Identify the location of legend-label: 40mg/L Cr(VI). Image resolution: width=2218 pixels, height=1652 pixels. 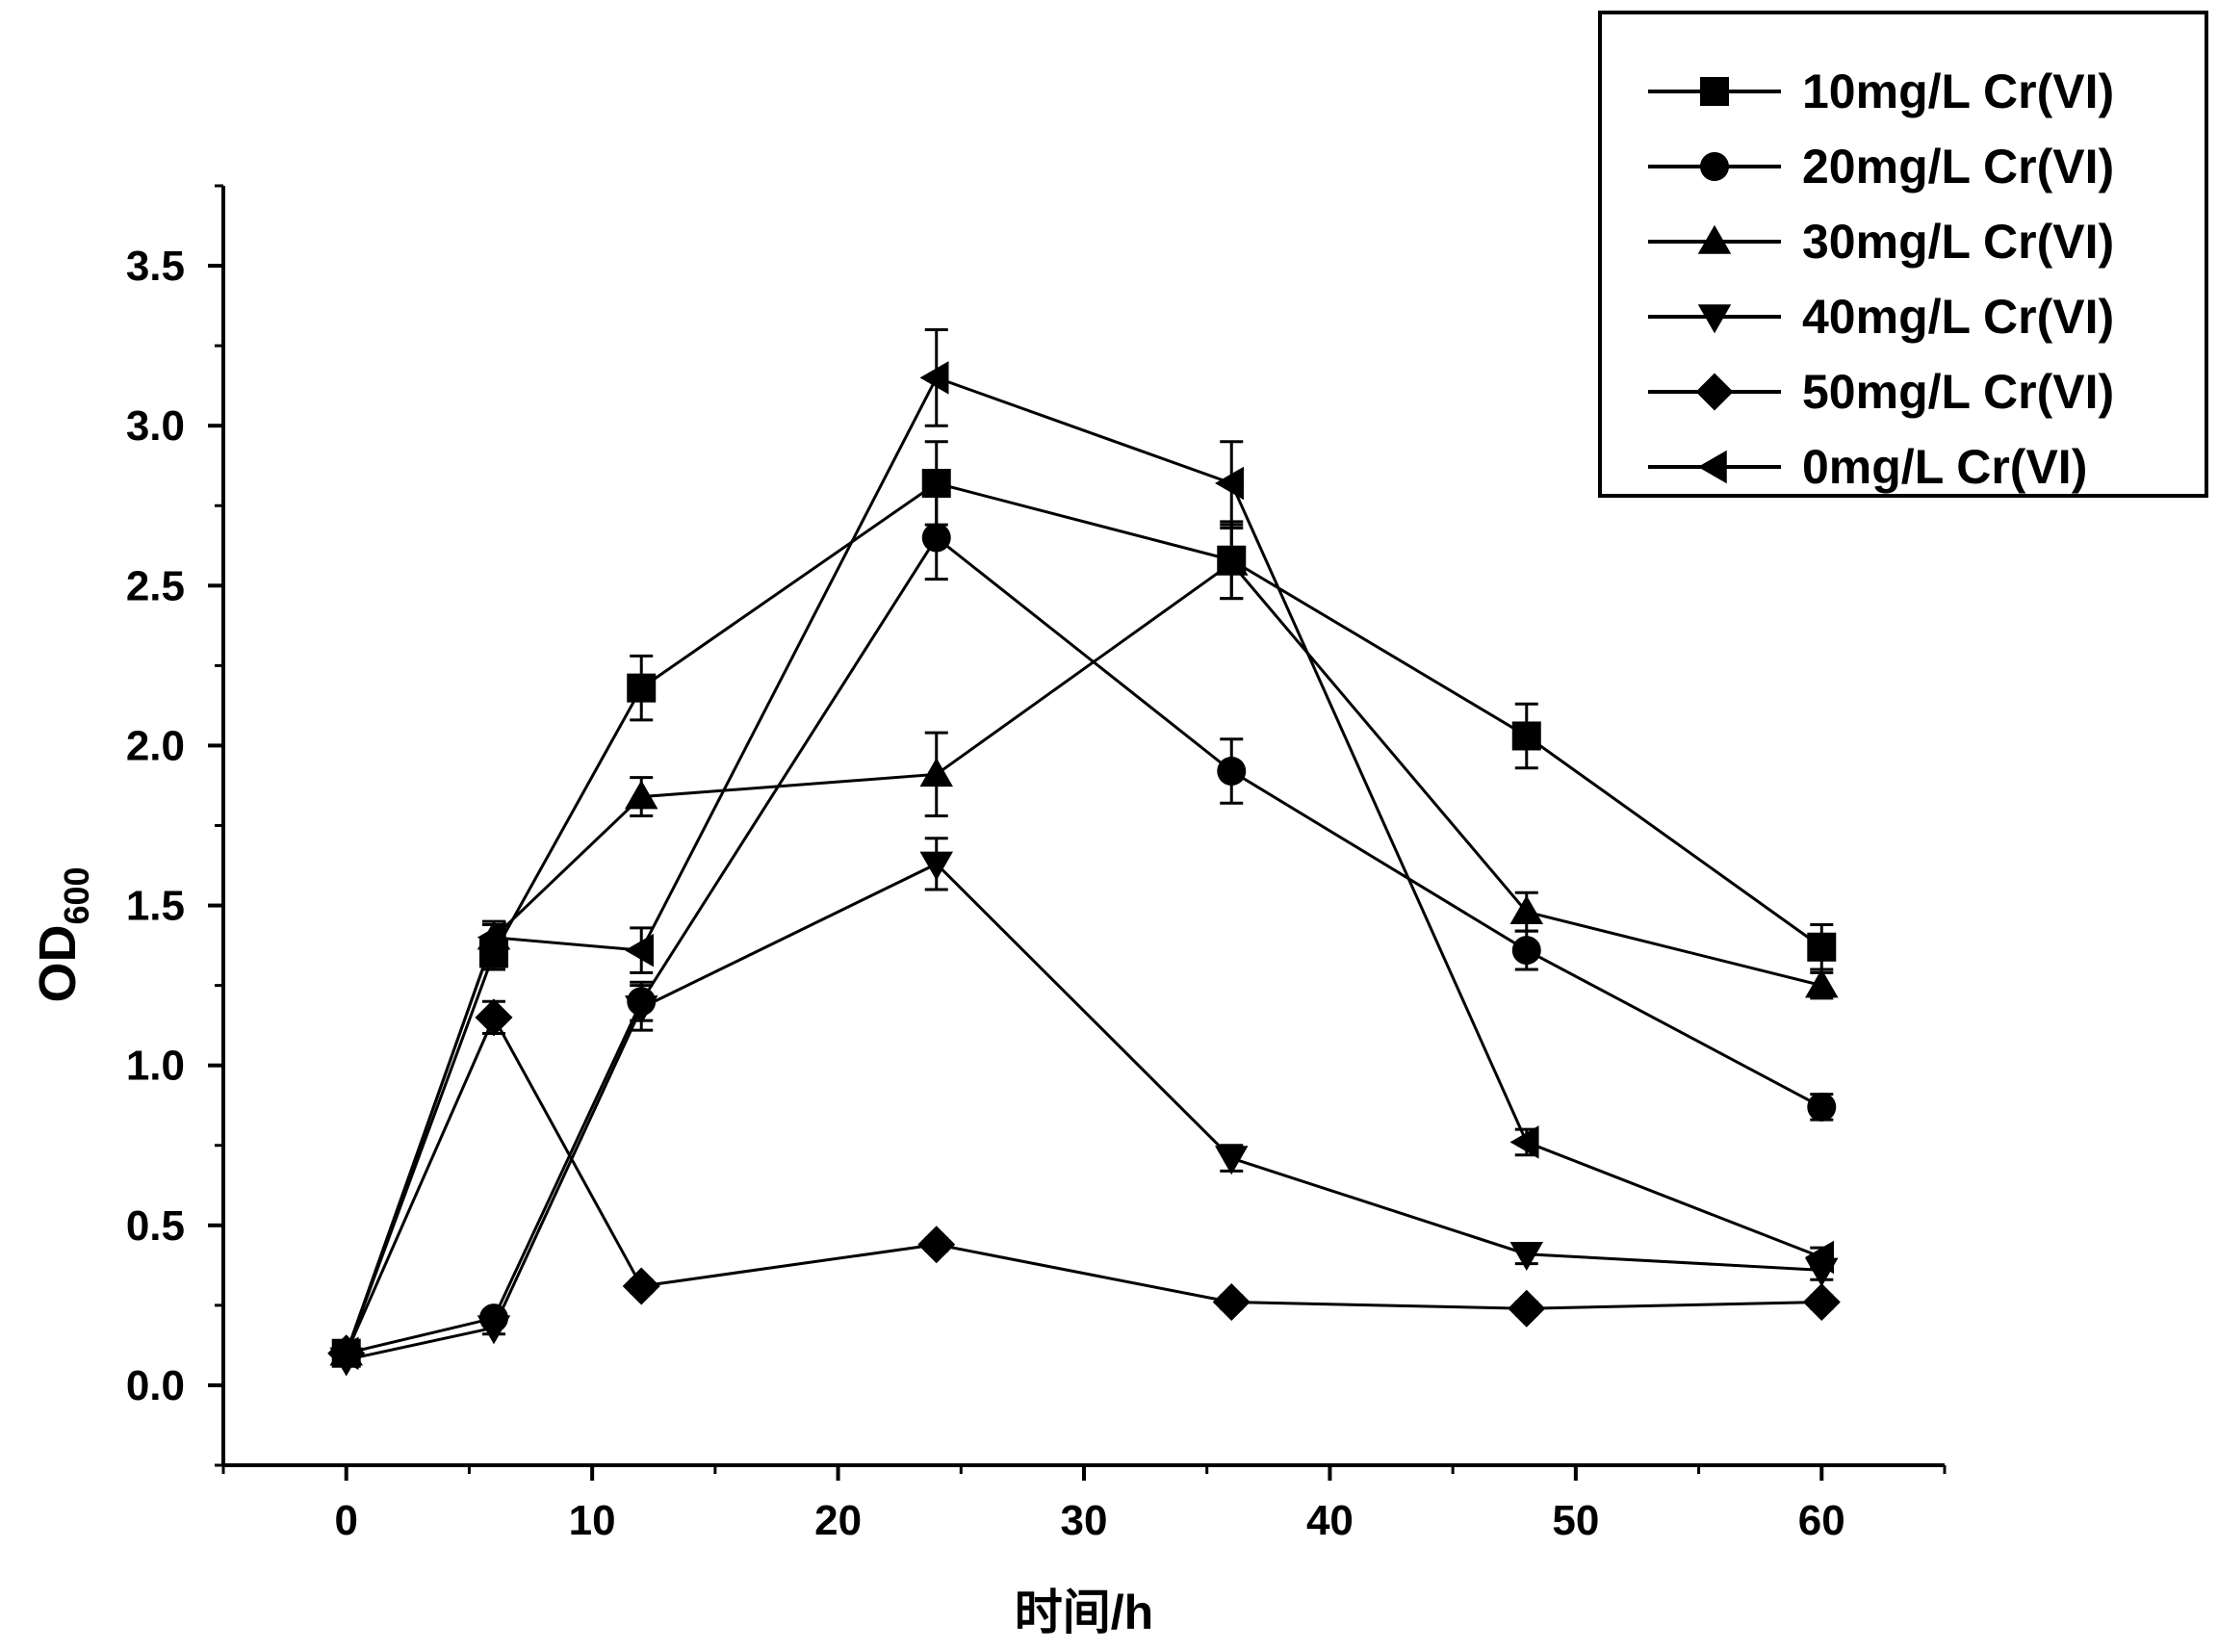
(1958, 317).